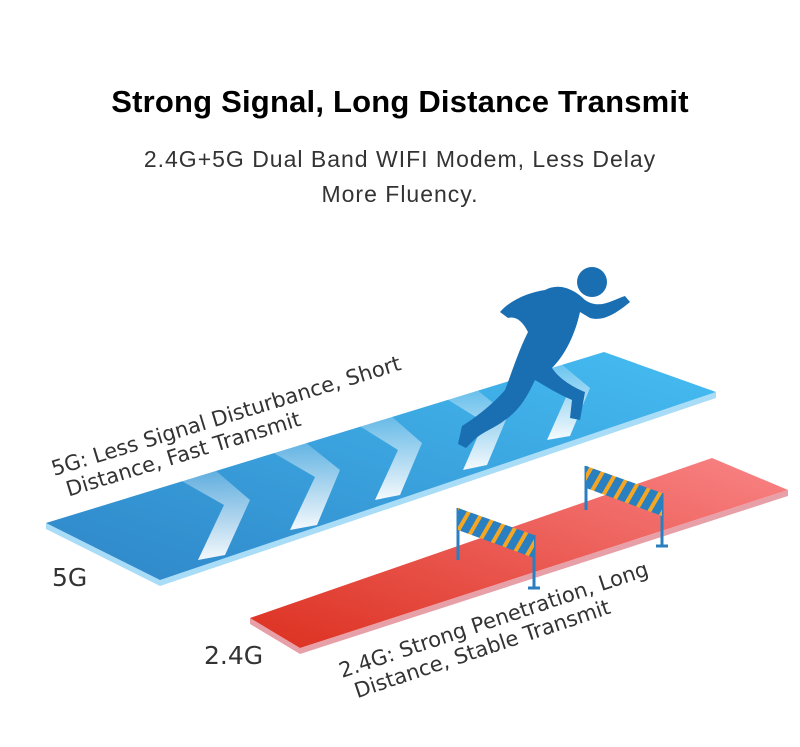 This screenshot has height=747, width=800. What do you see at coordinates (233, 655) in the screenshot?
I see `track-2-4g-label: 2.4G` at bounding box center [233, 655].